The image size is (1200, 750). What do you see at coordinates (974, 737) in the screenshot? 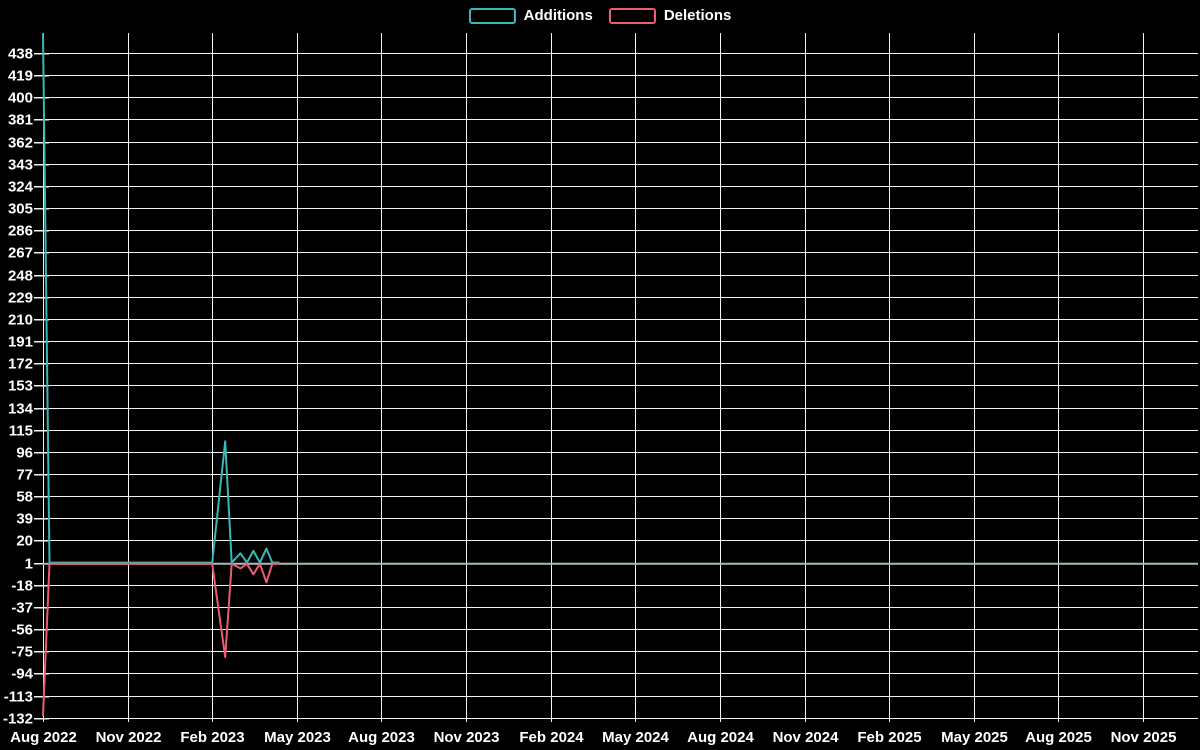
I see `x-axis-tick-label: May 2025` at bounding box center [974, 737].